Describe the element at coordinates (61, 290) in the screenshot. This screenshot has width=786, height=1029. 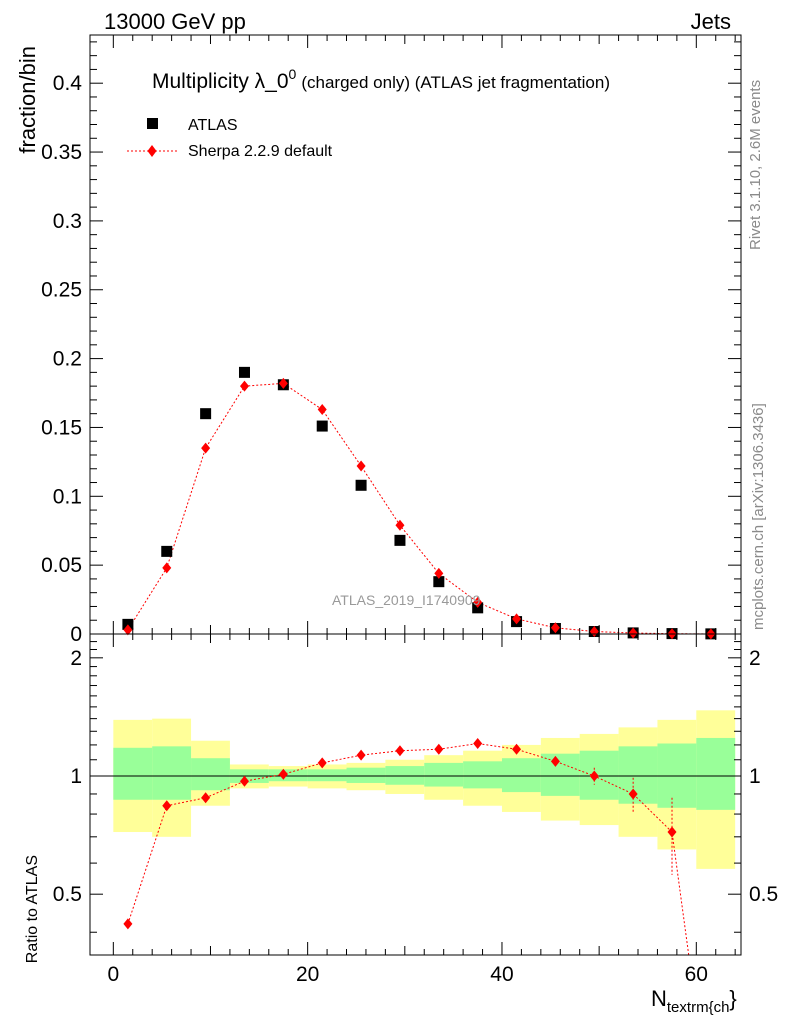
I see `main-y-tick-label: 0.25` at that location.